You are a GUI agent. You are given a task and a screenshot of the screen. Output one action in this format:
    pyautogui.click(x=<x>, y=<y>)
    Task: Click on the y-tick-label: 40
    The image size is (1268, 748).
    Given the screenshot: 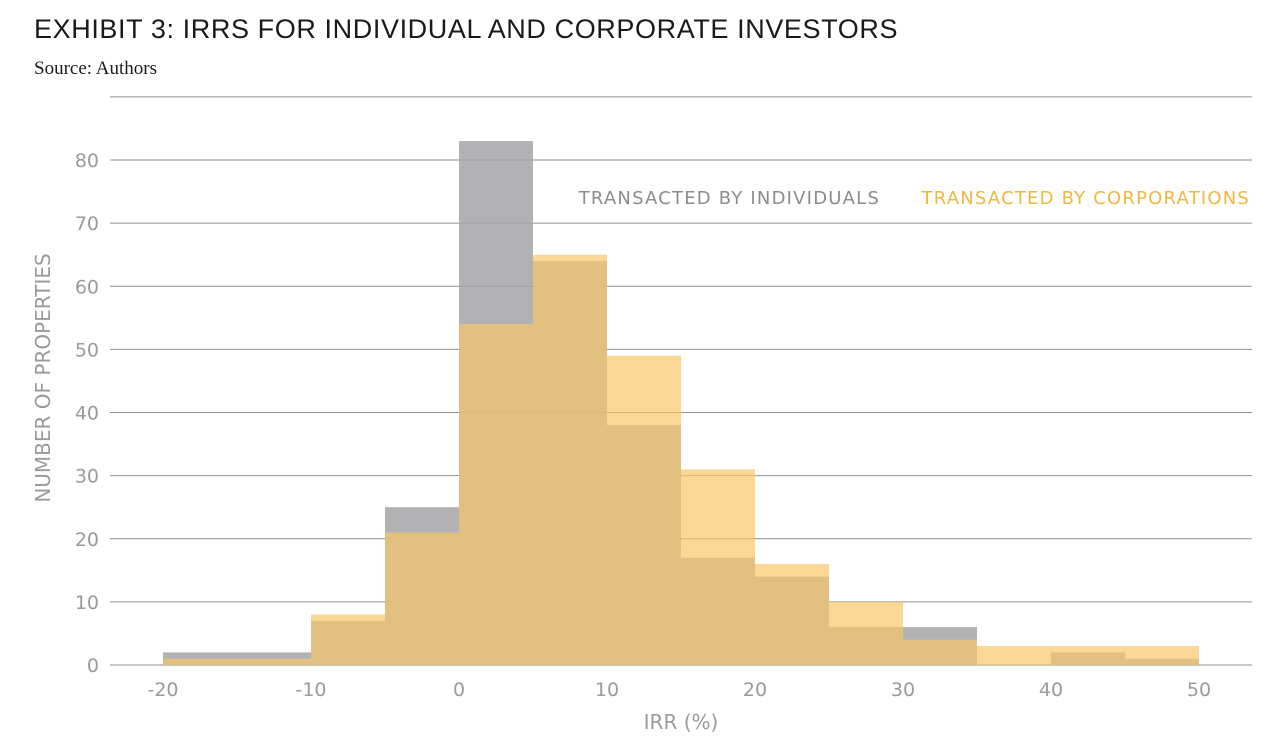 What is the action you would take?
    pyautogui.click(x=87, y=414)
    